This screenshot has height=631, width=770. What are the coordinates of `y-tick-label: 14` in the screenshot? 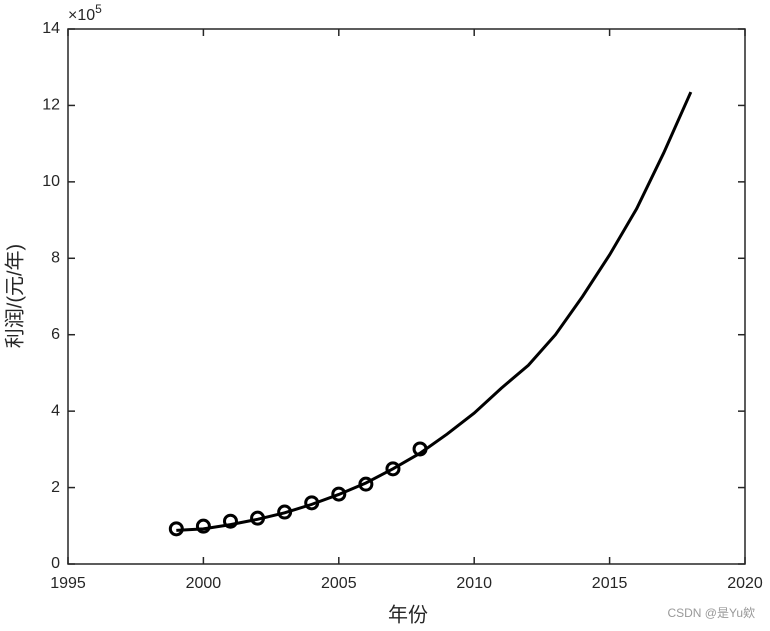 It's located at (51, 28).